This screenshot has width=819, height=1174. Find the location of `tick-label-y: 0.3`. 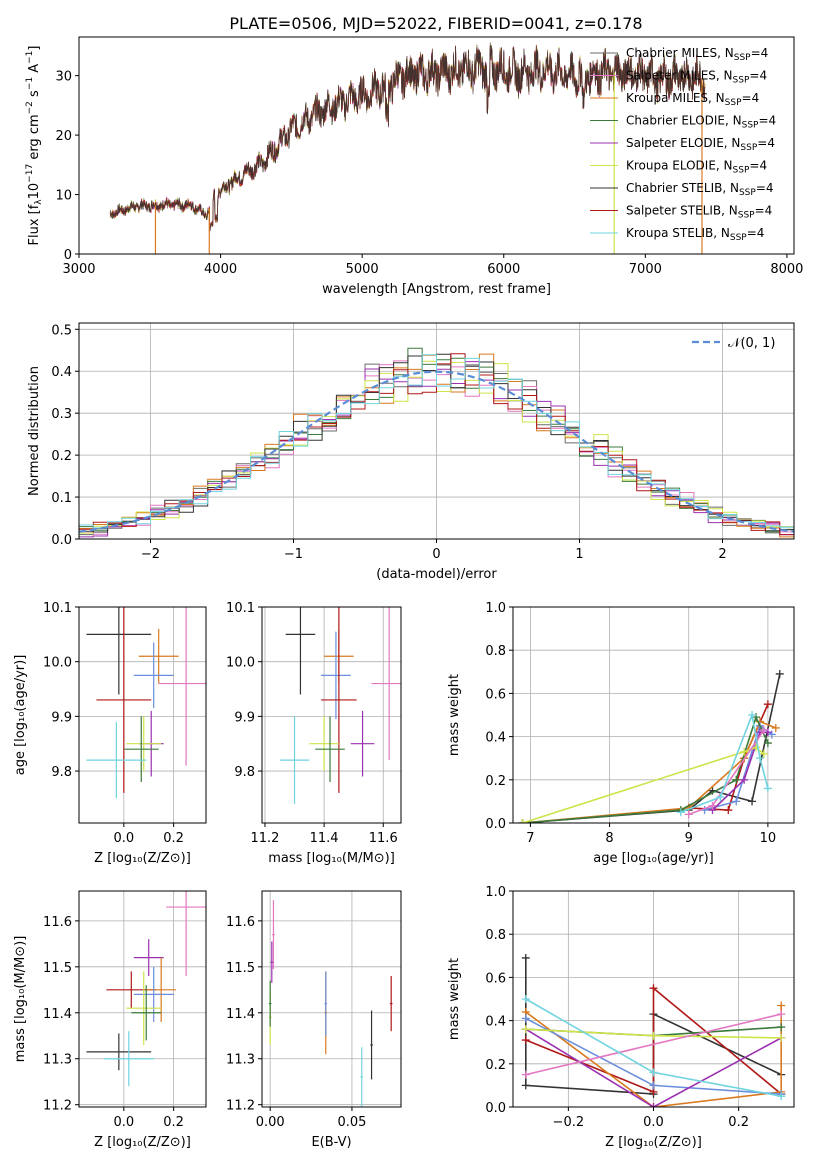

tick-label-y: 0.3 is located at coordinates (61, 414).